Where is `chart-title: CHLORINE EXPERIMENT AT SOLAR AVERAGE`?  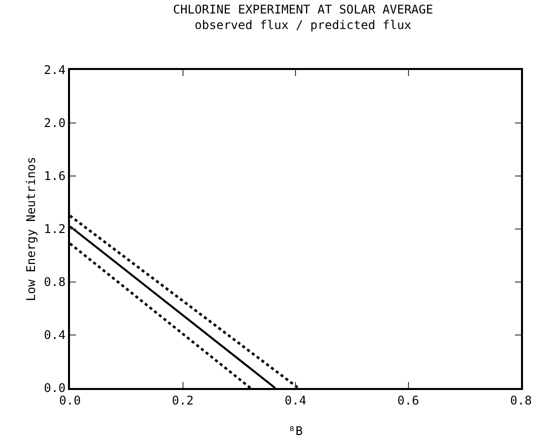 chart-title: CHLORINE EXPERIMENT AT SOLAR AVERAGE is located at coordinates (303, 9).